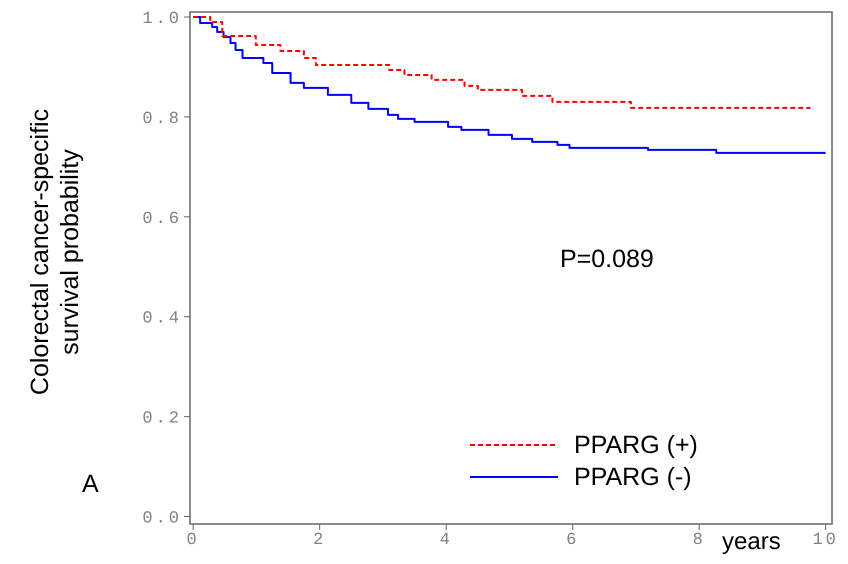 This screenshot has width=848, height=564. What do you see at coordinates (193, 540) in the screenshot?
I see `x-tick-label: 0` at bounding box center [193, 540].